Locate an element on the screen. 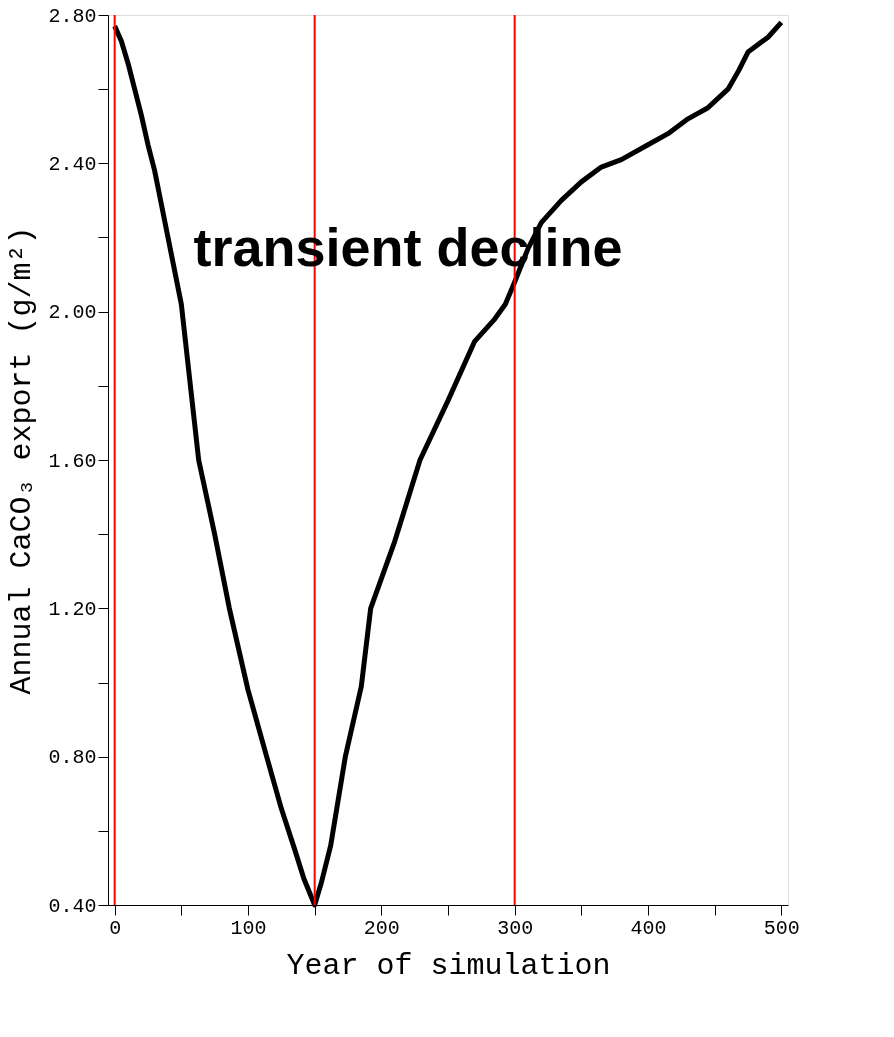  y-axis-title: Annual CaCO₃ export (g/m²) is located at coordinates (22, 460).